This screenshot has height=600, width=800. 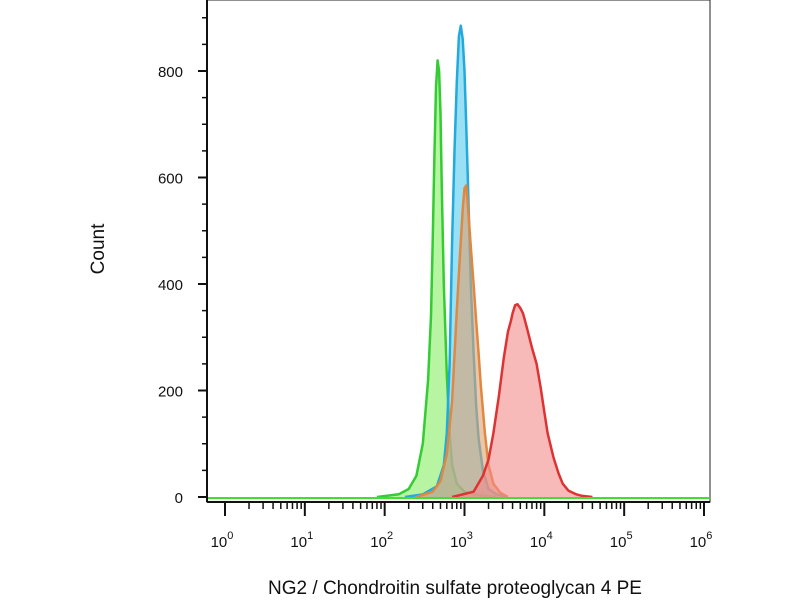 What do you see at coordinates (179, 498) in the screenshot?
I see `y-tick-label: 0` at bounding box center [179, 498].